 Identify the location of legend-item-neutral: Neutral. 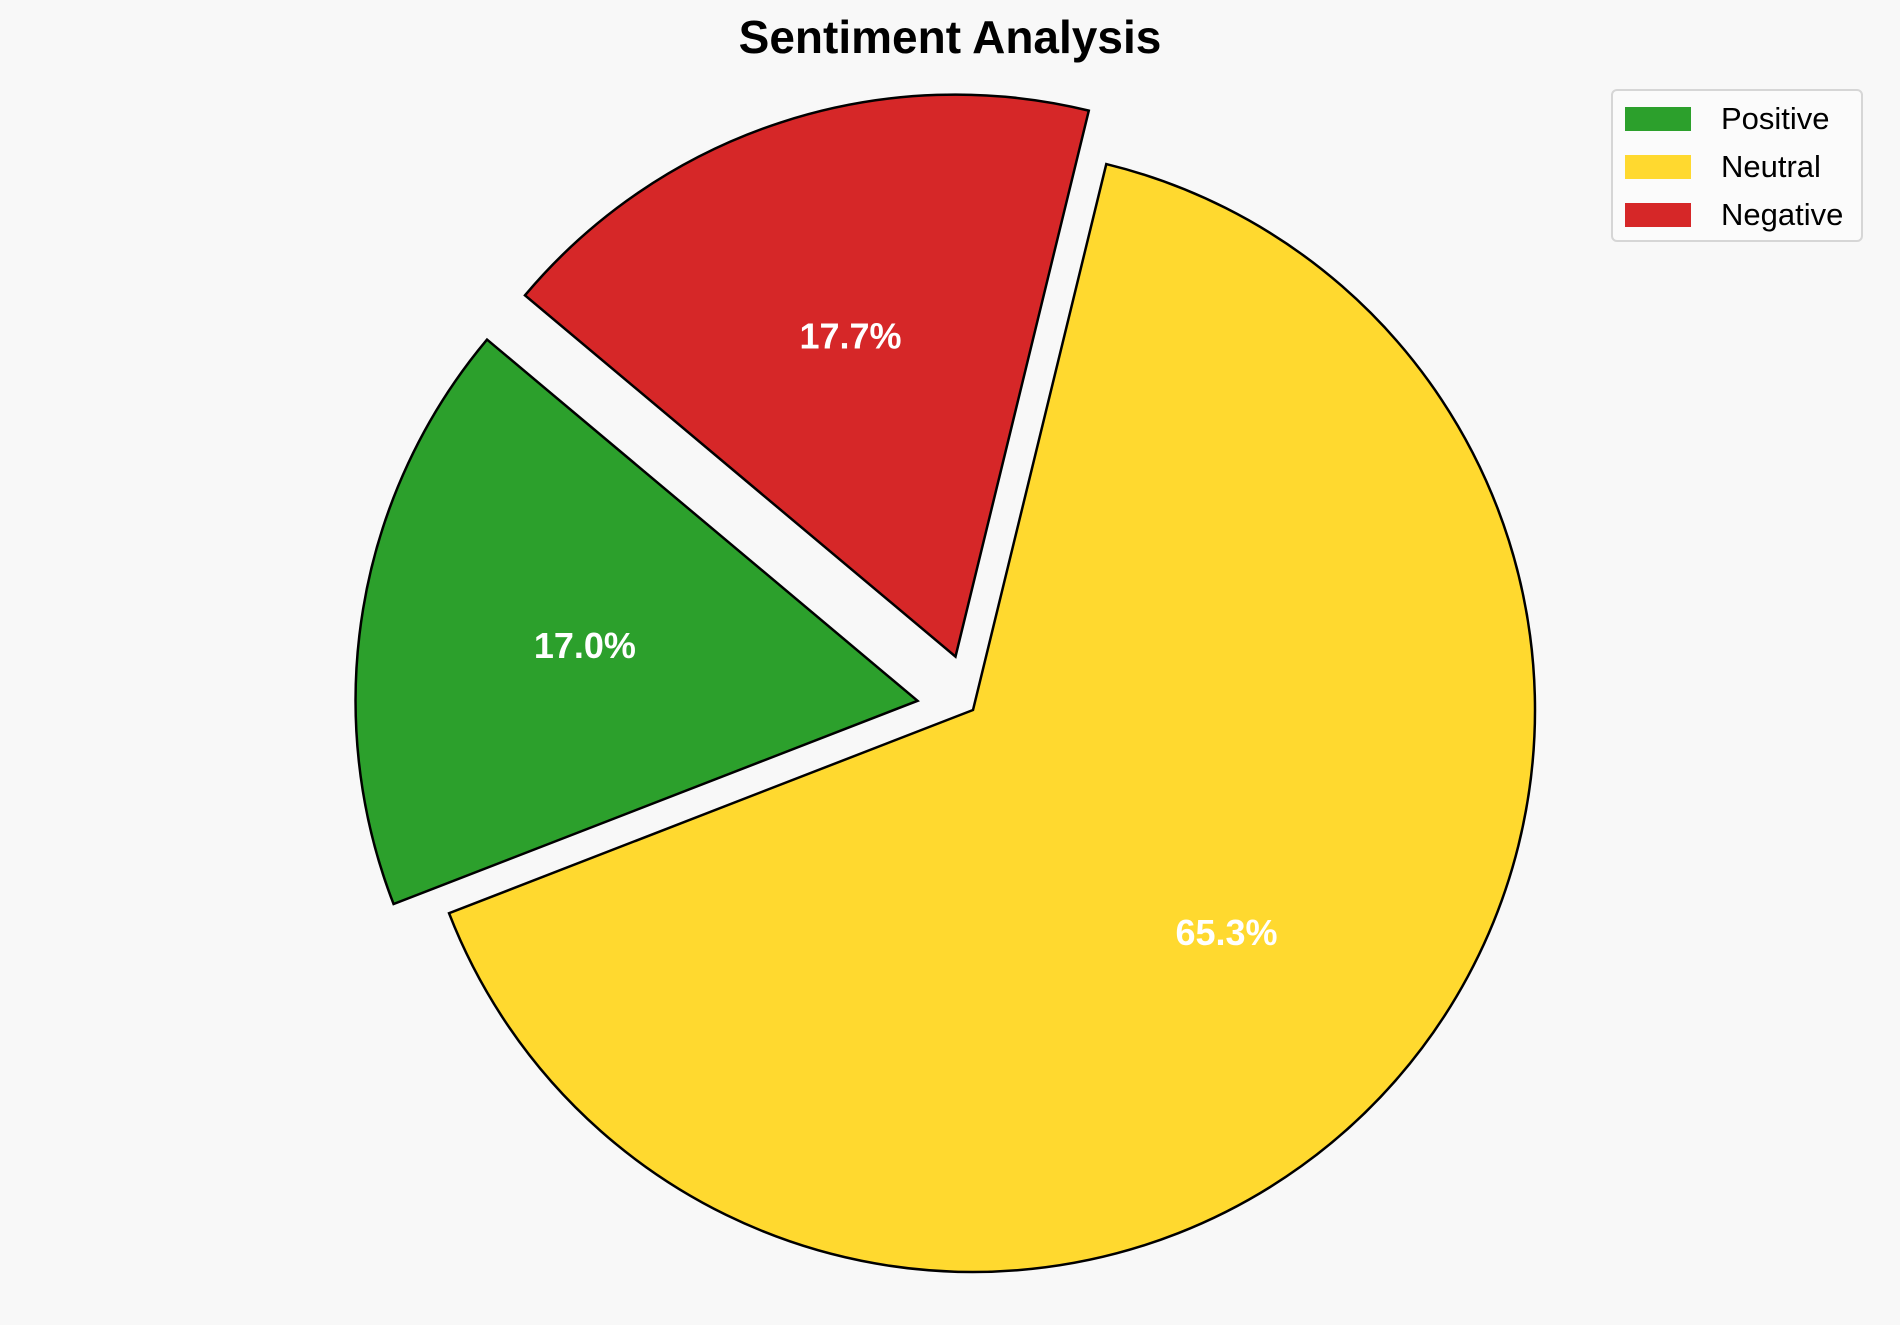
(1723, 167).